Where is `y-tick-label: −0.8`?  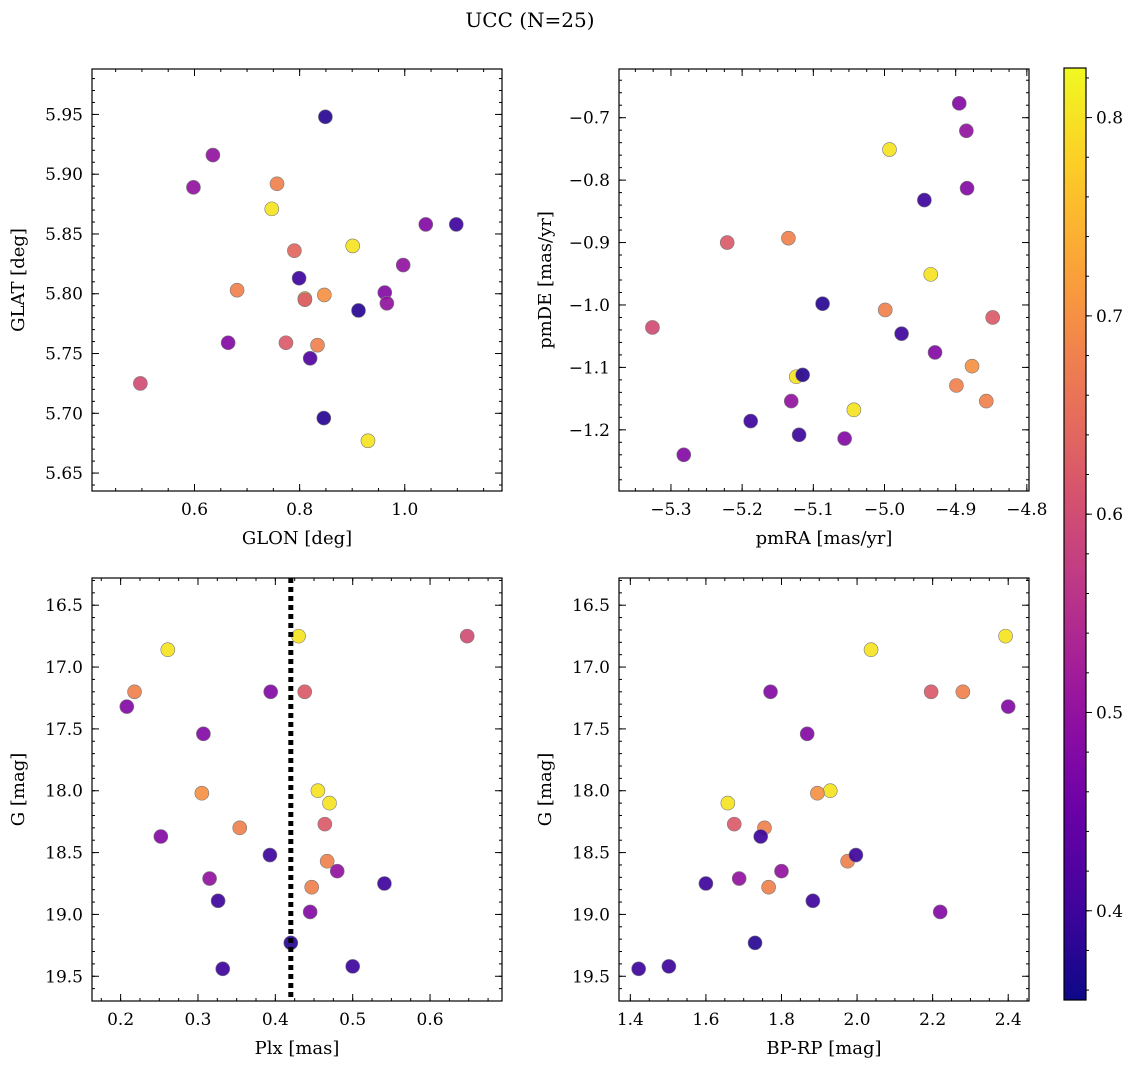
y-tick-label: −0.8 is located at coordinates (589, 181).